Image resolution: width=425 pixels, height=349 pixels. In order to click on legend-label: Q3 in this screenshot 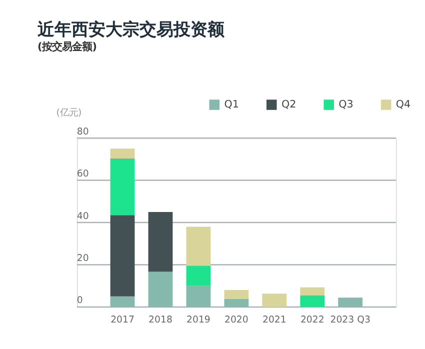, I will do `click(346, 104)`.